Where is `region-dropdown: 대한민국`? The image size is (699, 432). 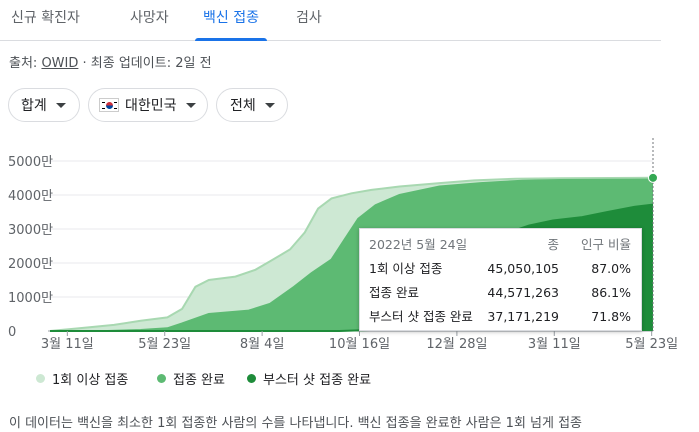
region-dropdown: 대한민국 is located at coordinates (148, 105).